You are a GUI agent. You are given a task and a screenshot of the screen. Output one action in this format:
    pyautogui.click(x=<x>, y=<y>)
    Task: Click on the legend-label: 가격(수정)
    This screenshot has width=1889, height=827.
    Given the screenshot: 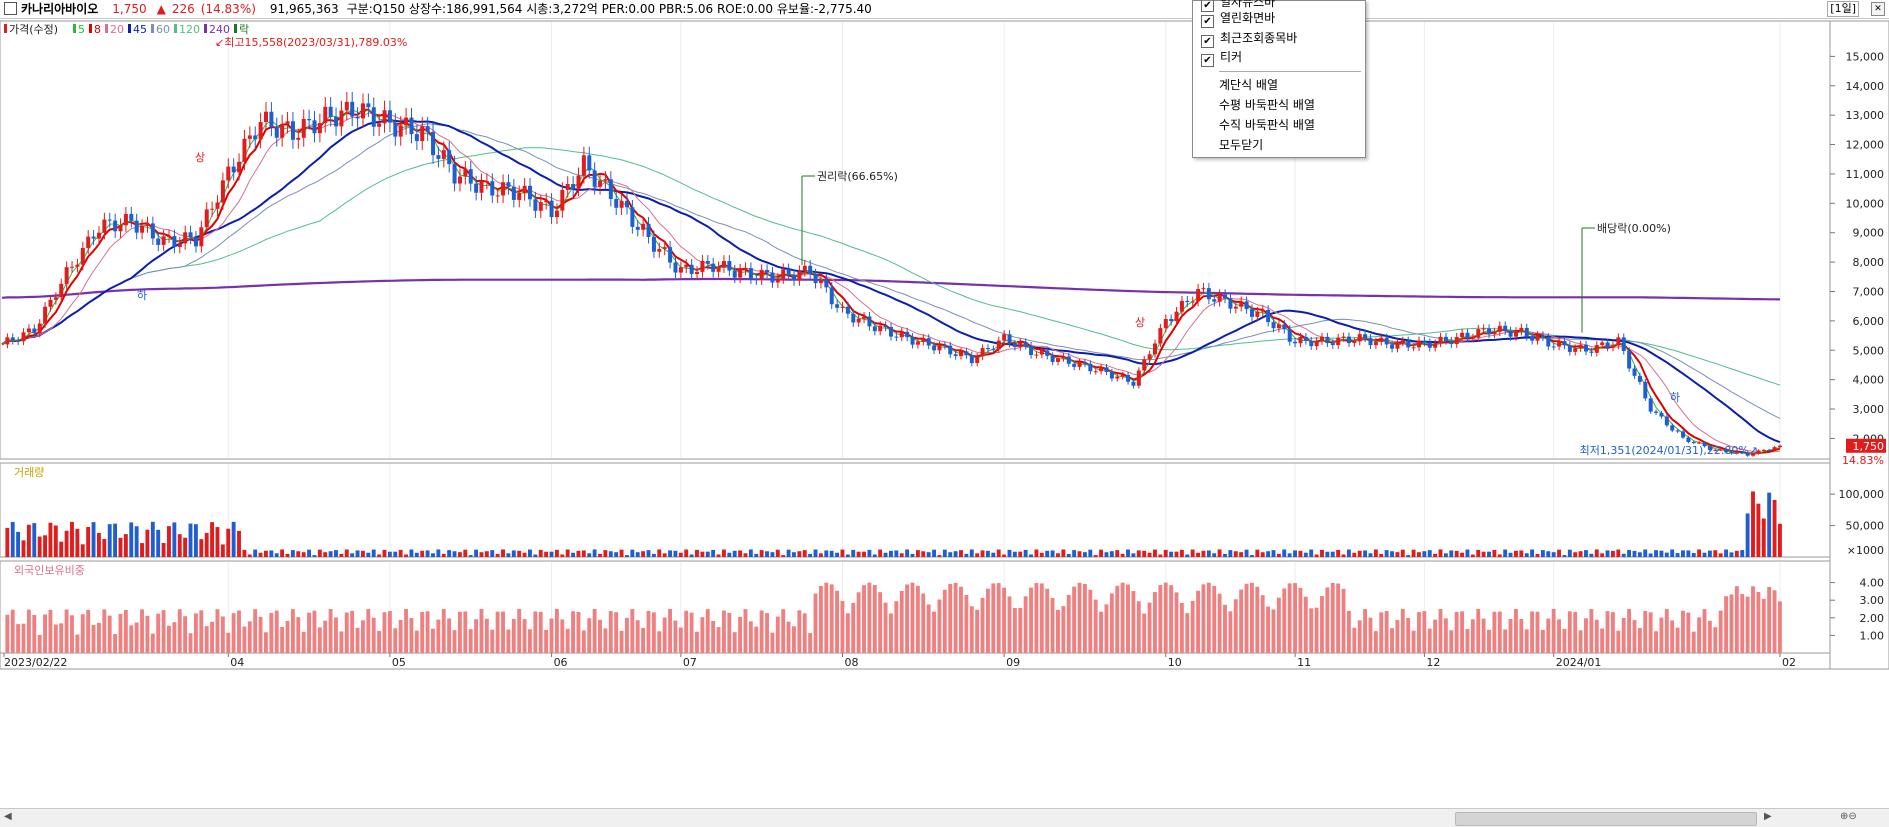 What is the action you would take?
    pyautogui.click(x=33, y=29)
    